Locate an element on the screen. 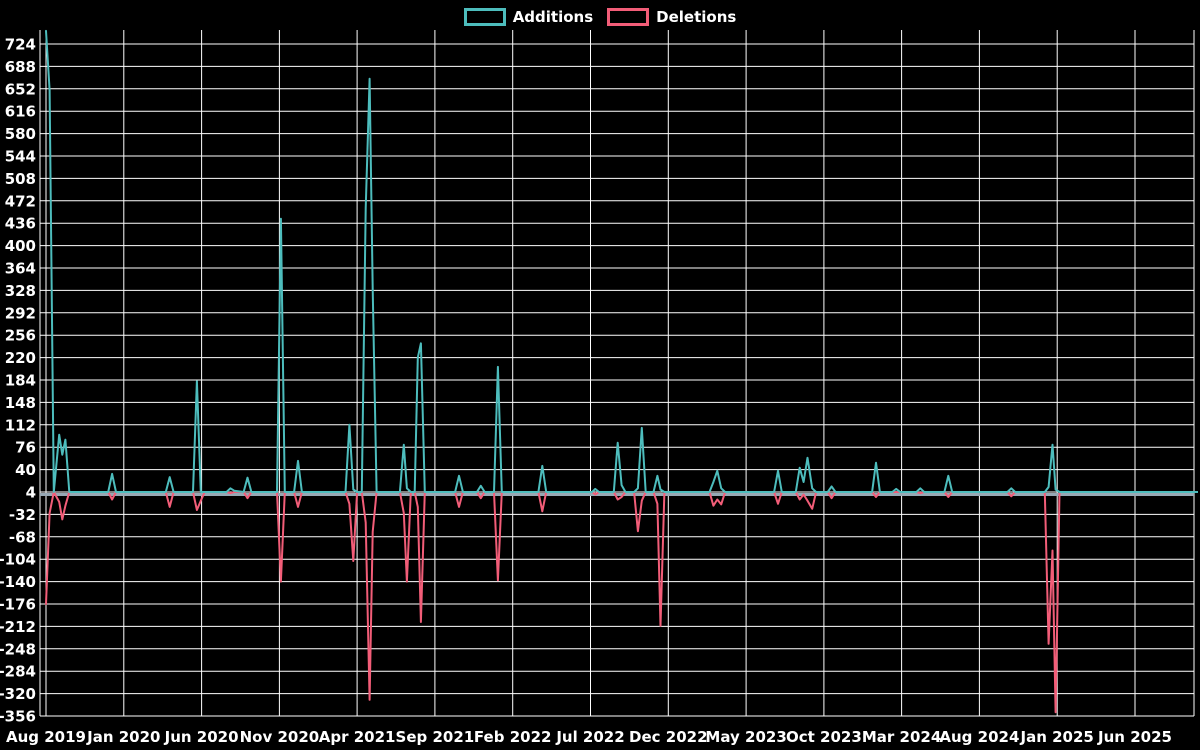 Image resolution: width=1200 pixels, height=750 pixels. y-tick-label: 328 is located at coordinates (20, 291).